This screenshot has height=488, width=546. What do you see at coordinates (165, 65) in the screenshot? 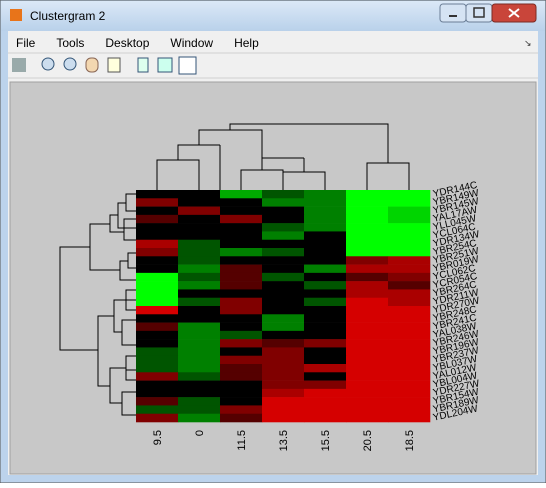
I see `export-button` at bounding box center [165, 65].